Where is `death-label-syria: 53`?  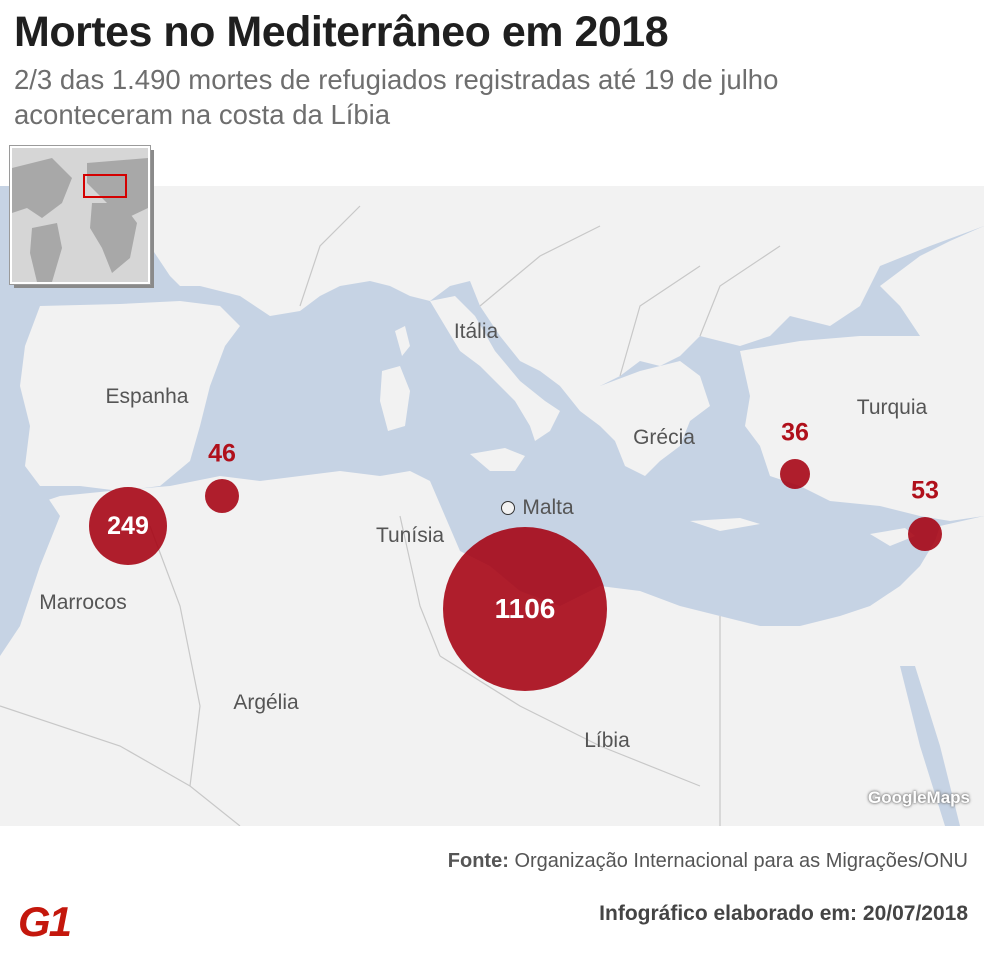 death-label-syria: 53 is located at coordinates (925, 490).